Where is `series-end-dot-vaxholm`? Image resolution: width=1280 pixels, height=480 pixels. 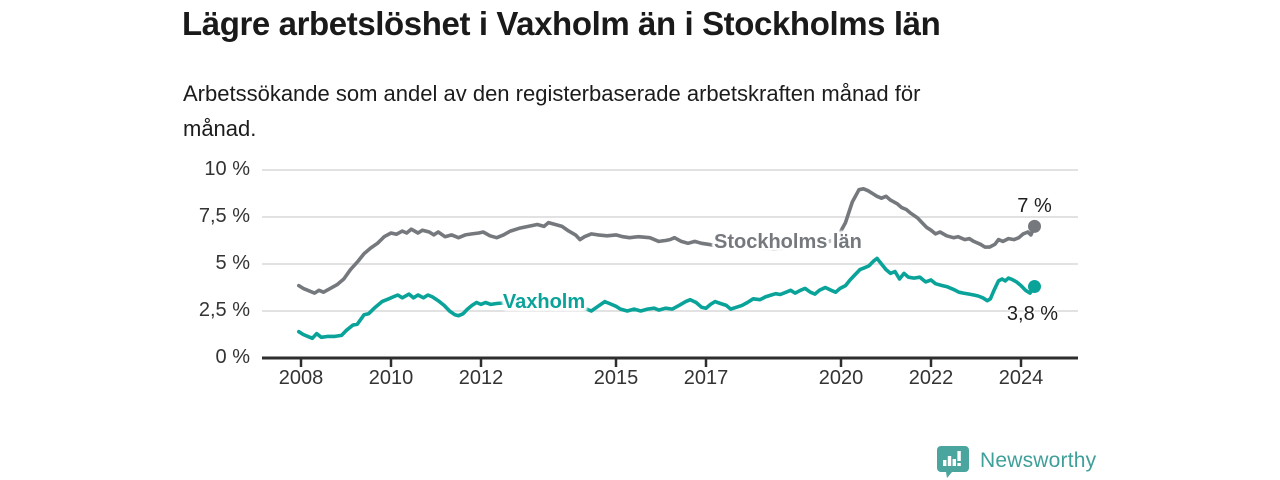 series-end-dot-vaxholm is located at coordinates (1034, 287).